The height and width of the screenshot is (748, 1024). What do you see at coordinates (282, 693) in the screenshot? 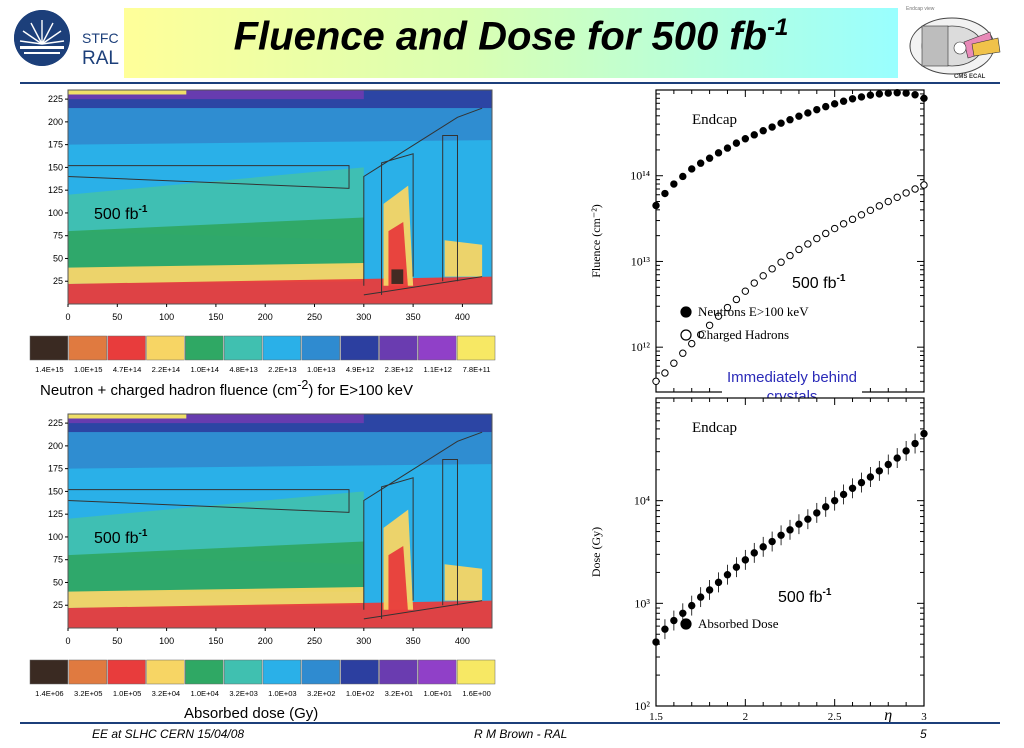
I see `dose-scale-label: 1.0E+03` at bounding box center [282, 693].